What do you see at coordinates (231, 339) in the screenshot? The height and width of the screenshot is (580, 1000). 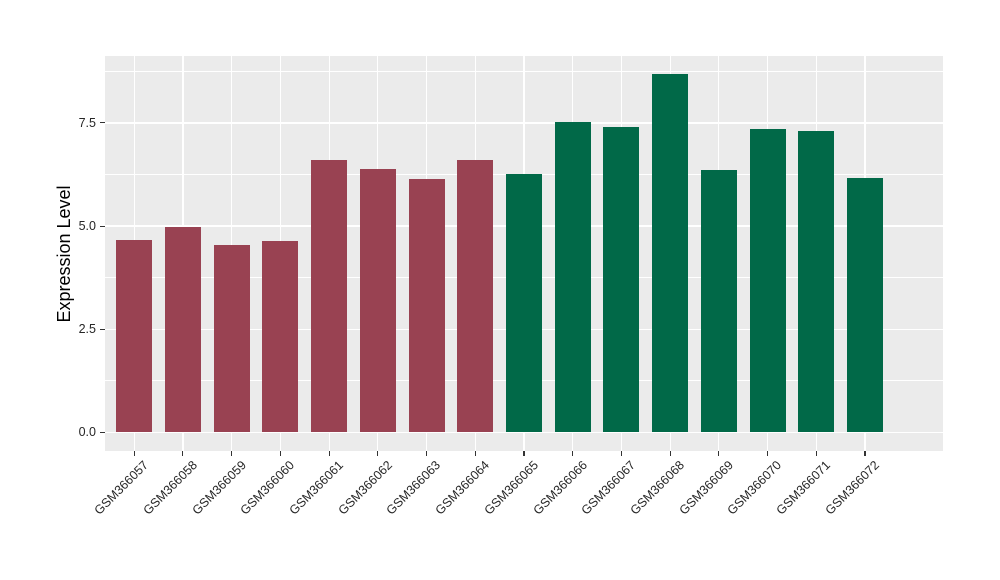 I see `bar-GSM366059` at bounding box center [231, 339].